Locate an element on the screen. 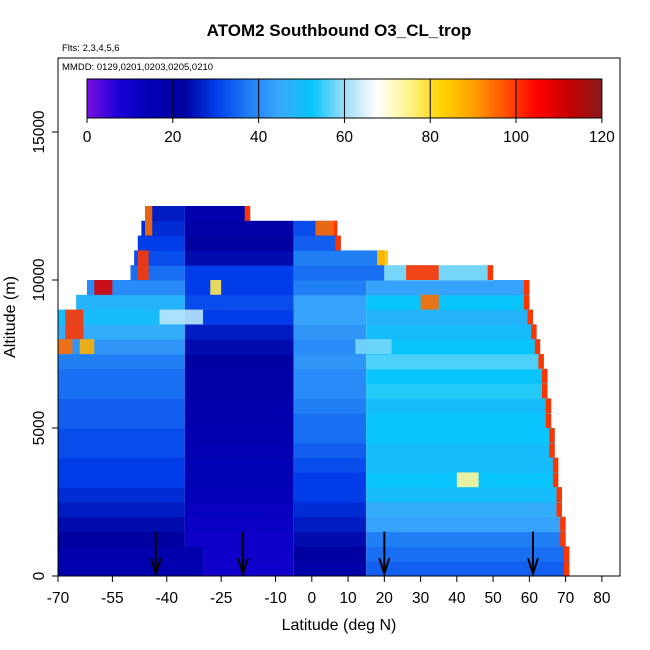 The width and height of the screenshot is (650, 650). x-tick-label: -25 is located at coordinates (221, 598).